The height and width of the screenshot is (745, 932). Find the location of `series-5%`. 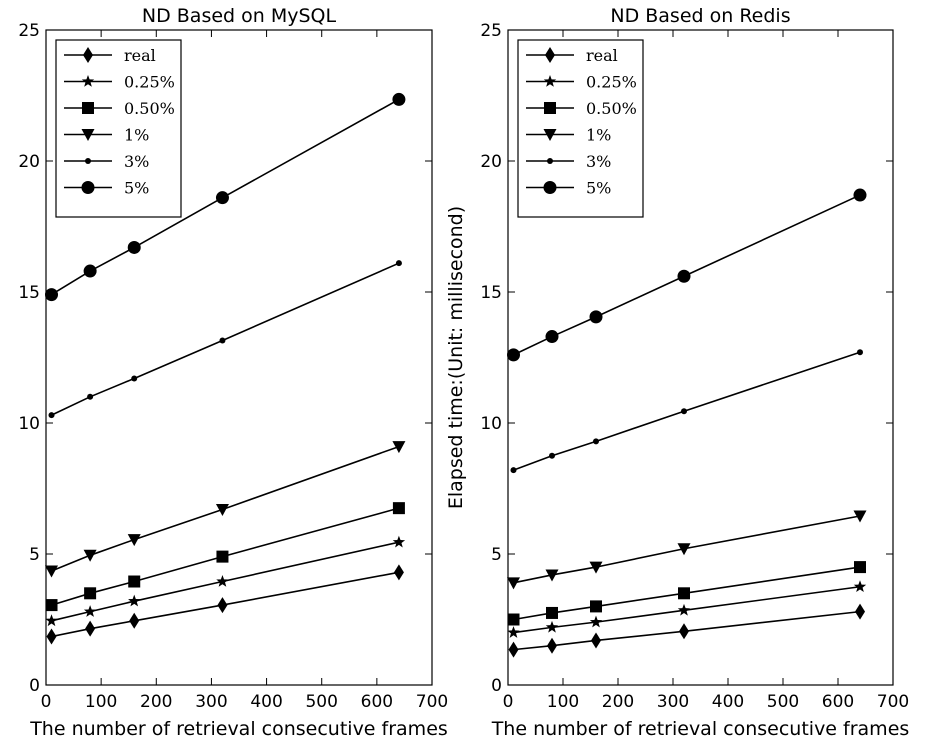

series-5% is located at coordinates (687, 275).